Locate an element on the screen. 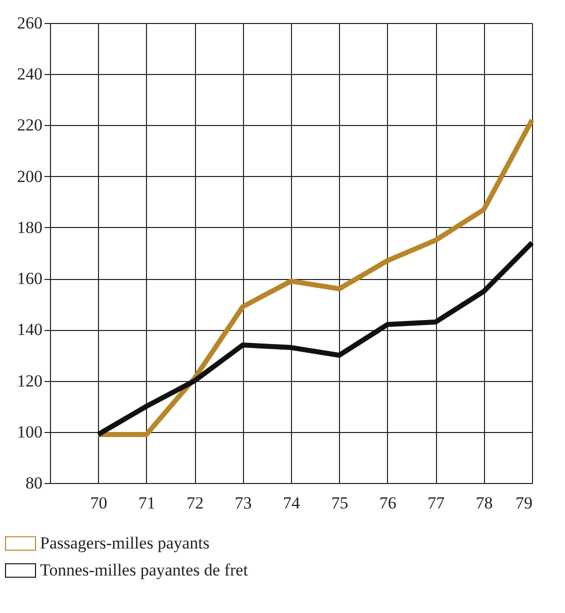  x-tick-label: 72 is located at coordinates (195, 503).